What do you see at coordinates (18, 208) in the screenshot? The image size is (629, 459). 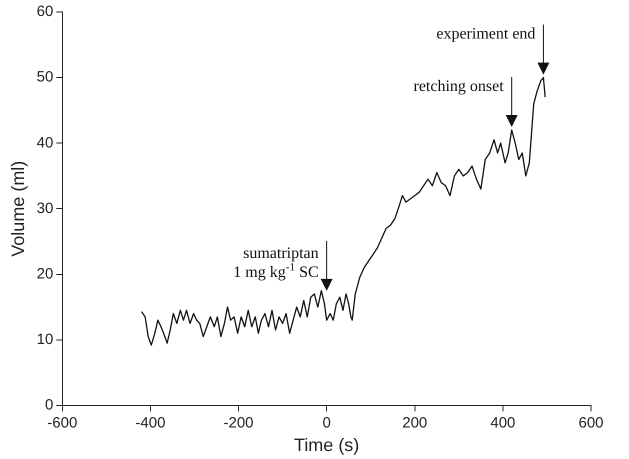 I see `y-axis-title: Volume (ml)` at bounding box center [18, 208].